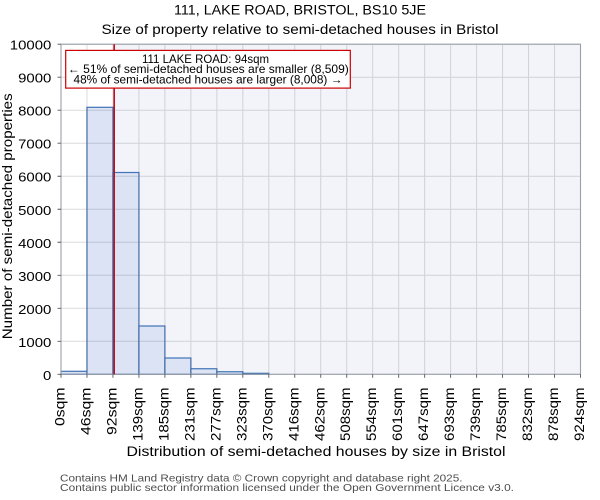 Image resolution: width=600 pixels, height=500 pixels. Describe the element at coordinates (60, 407) in the screenshot. I see `svg-text: 0sqm` at that location.